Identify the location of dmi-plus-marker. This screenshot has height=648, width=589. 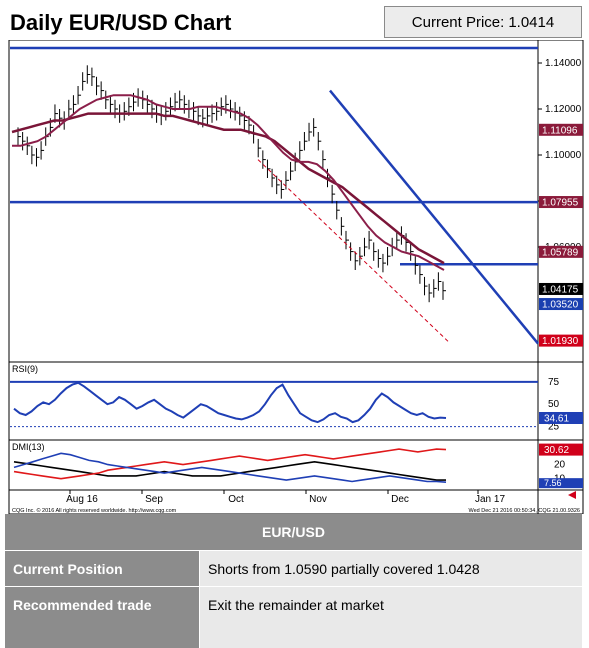
(561, 483).